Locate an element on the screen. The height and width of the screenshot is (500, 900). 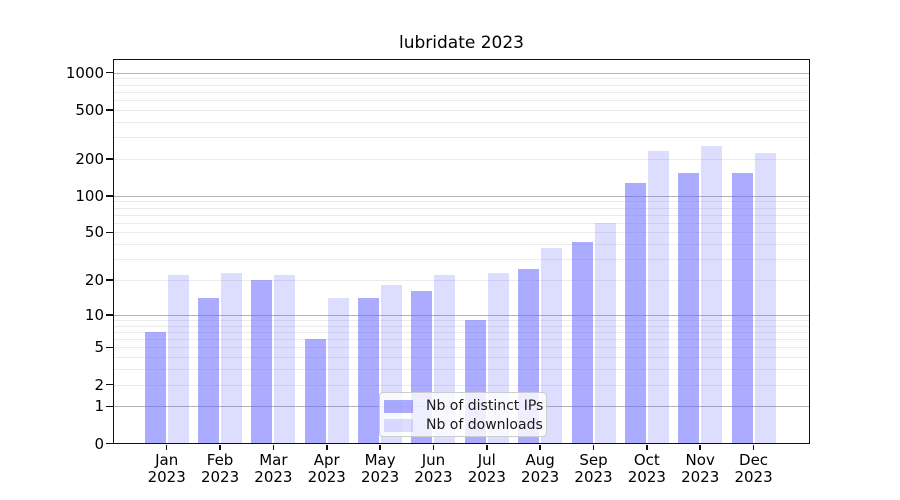
legend-item-downloads: Nb of downloads is located at coordinates (465, 425).